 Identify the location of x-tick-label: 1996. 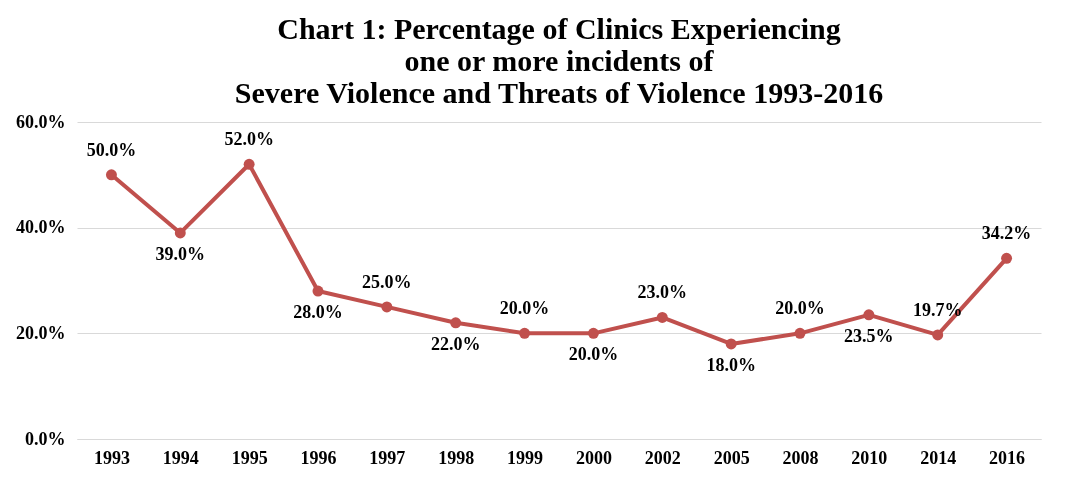
(318, 457).